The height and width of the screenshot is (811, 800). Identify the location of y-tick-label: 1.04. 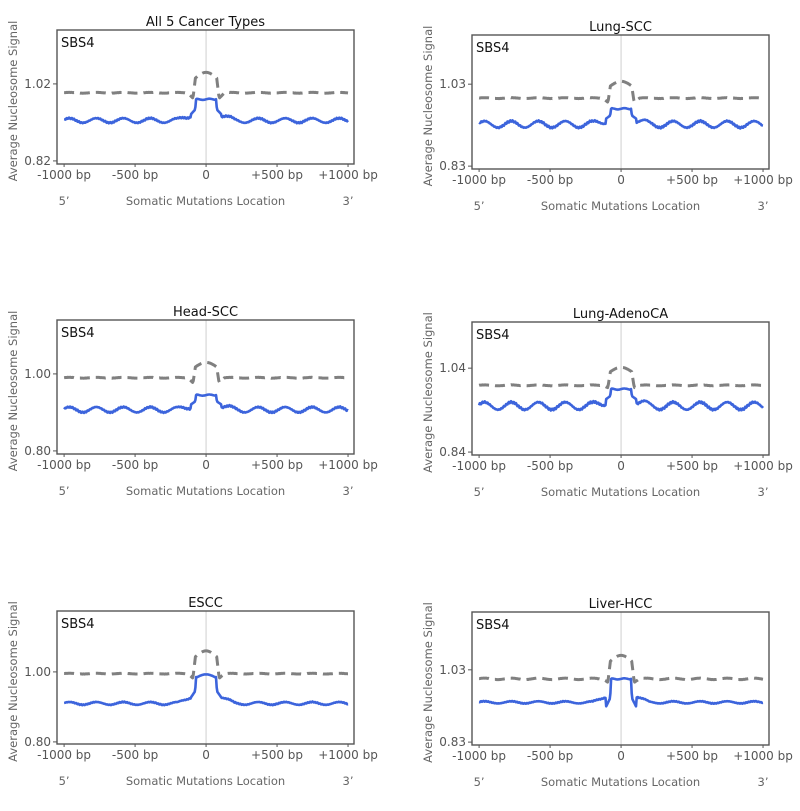
(452, 368).